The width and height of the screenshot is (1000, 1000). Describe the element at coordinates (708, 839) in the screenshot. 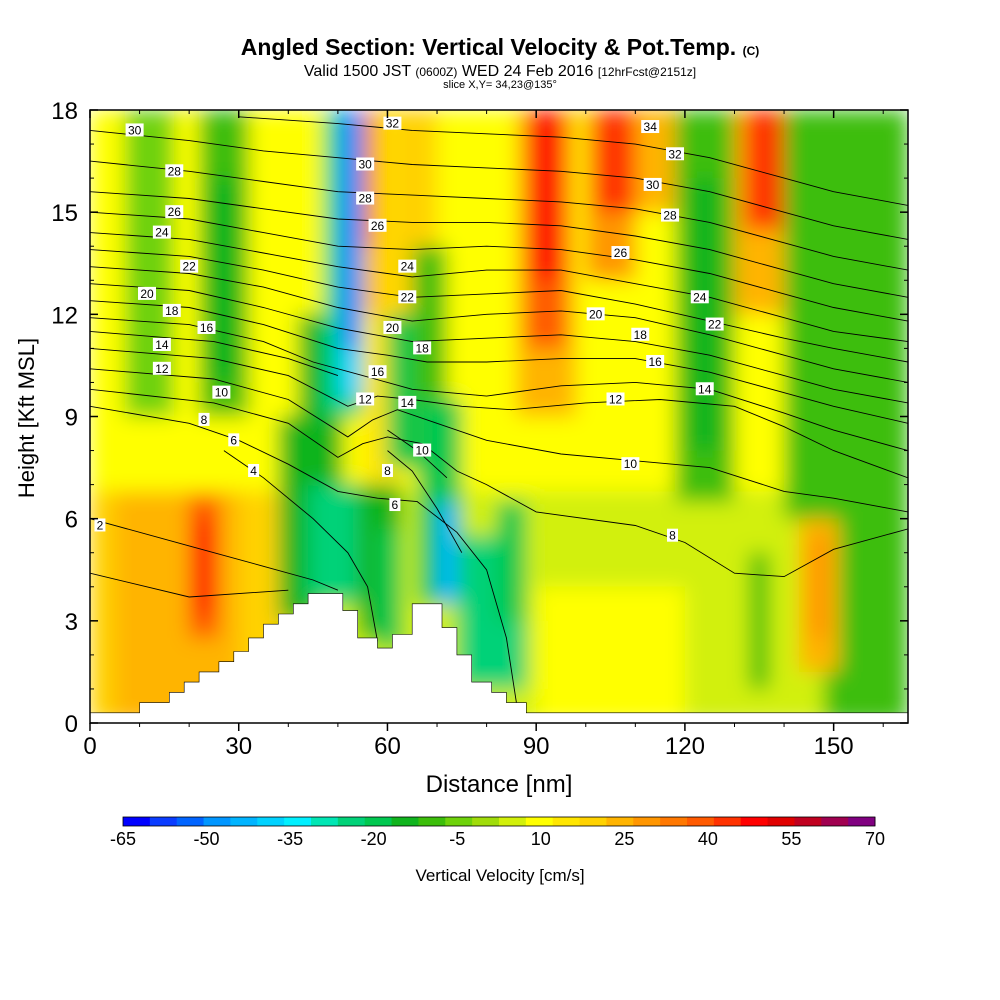

I see `colorbar-tick-label: 40` at that location.